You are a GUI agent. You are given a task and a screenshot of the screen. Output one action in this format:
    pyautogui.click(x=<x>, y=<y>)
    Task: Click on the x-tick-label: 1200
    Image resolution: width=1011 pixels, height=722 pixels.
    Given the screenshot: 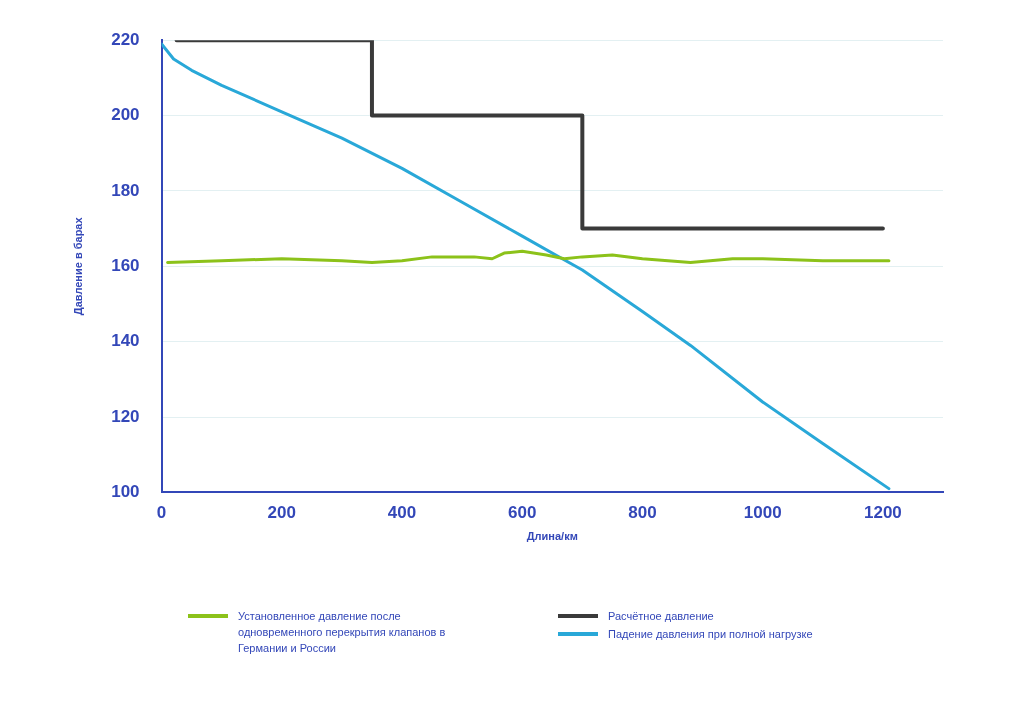 What is the action you would take?
    pyautogui.click(x=882, y=513)
    